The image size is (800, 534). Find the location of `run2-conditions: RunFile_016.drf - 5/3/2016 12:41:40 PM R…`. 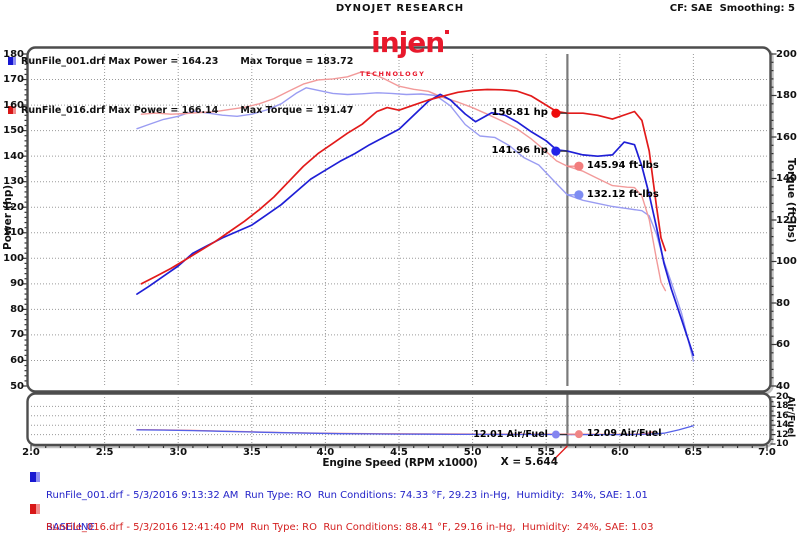

run2-conditions: RunFile_016.drf - 5/3/2016 12:41:40 PM R… is located at coordinates (350, 527).